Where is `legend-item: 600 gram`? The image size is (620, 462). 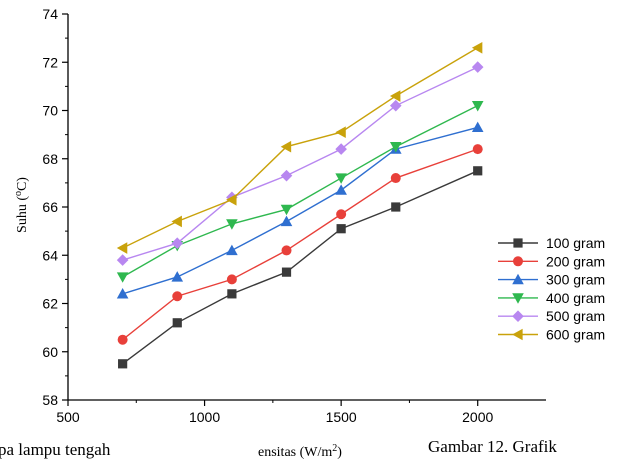
legend-item: 600 gram is located at coordinates (551, 335).